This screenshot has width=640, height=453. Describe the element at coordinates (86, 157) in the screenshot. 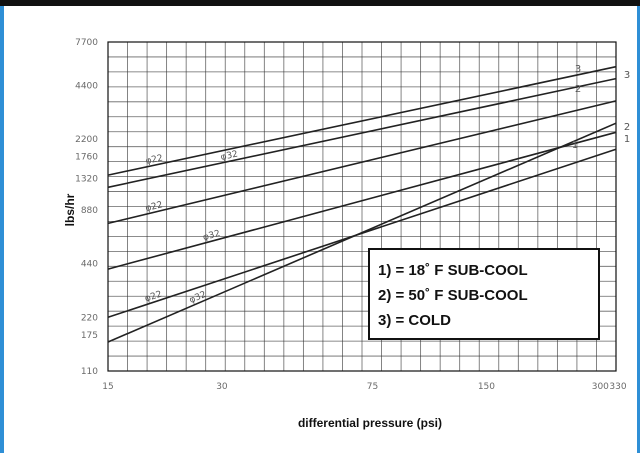

I see `y-tick-label: 1760` at that location.